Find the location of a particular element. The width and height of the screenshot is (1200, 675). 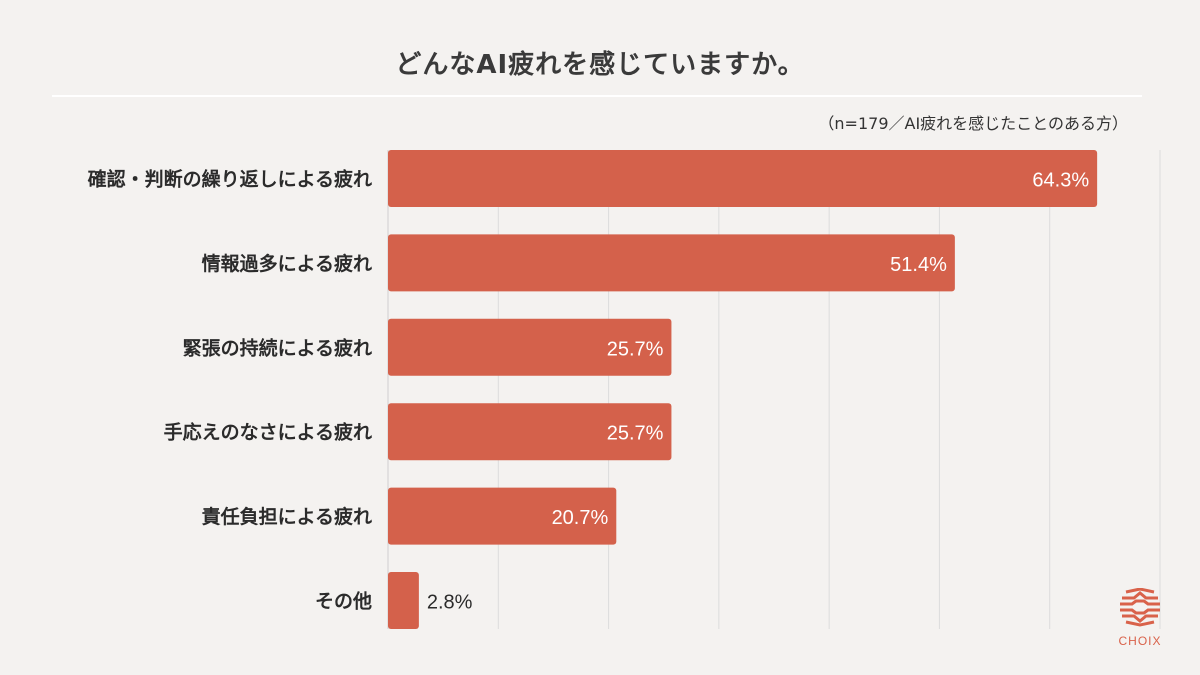

choix-logo: CHOIX is located at coordinates (1140, 617).